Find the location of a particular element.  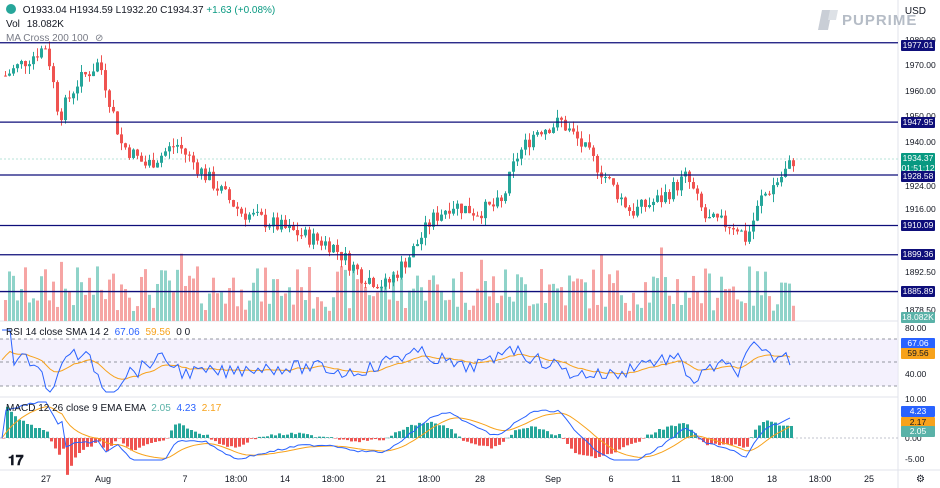

eye-hidden-icon: ⊘ is located at coordinates (99, 38).